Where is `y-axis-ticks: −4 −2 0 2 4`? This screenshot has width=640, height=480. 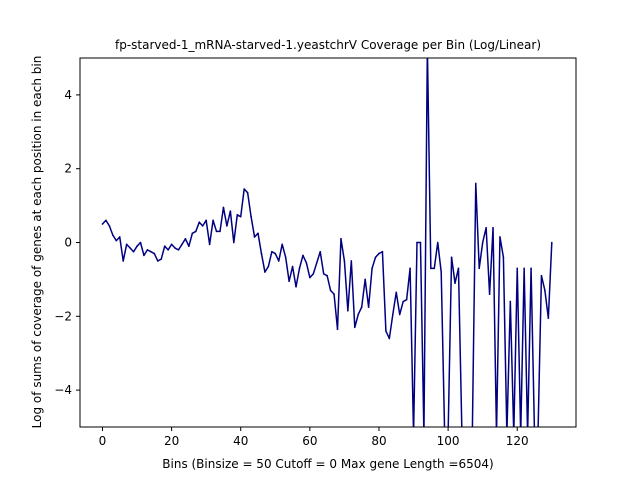 y-axis-ticks: −4 −2 0 2 4 is located at coordinates (67, 242).